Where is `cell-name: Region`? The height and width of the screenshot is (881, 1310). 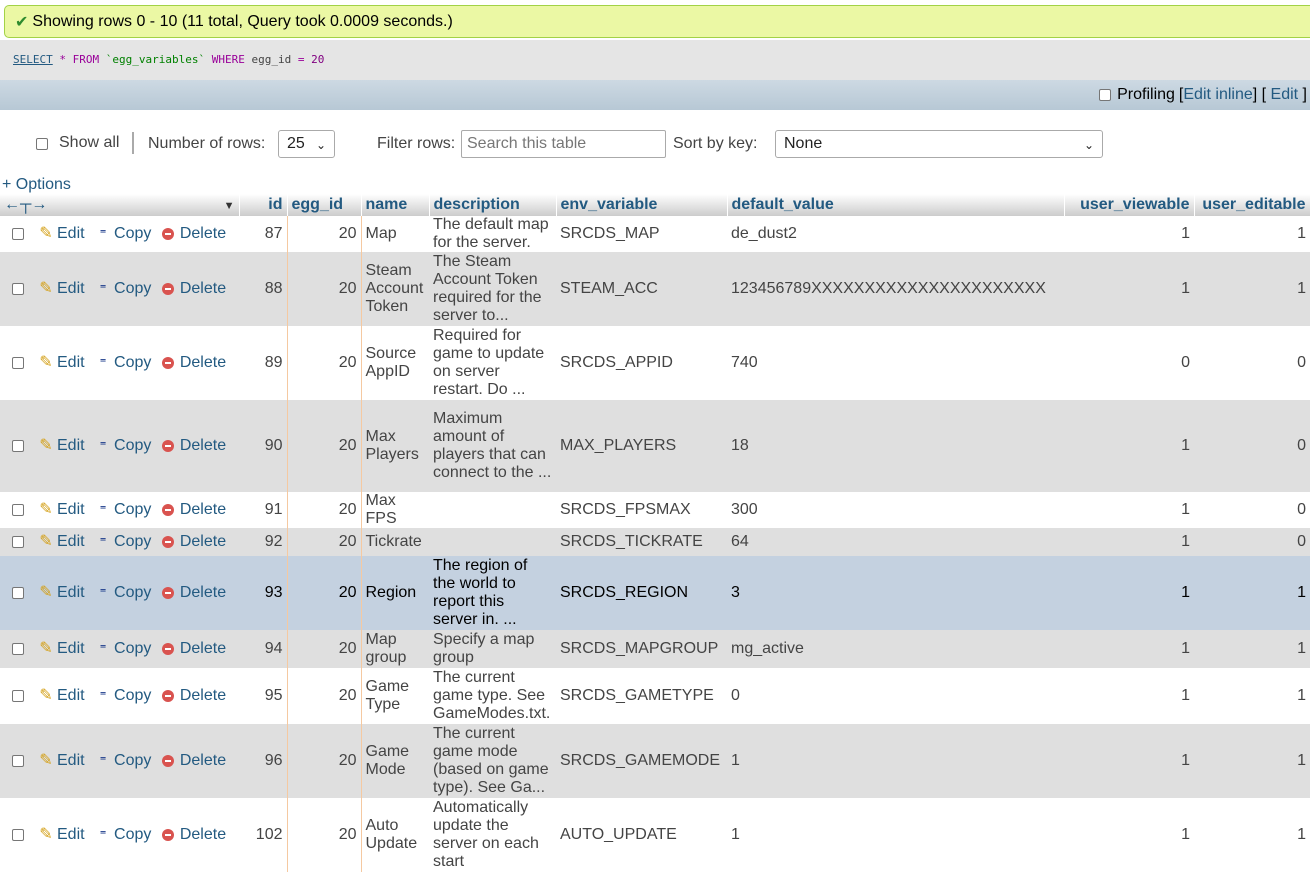 cell-name: Region is located at coordinates (395, 593).